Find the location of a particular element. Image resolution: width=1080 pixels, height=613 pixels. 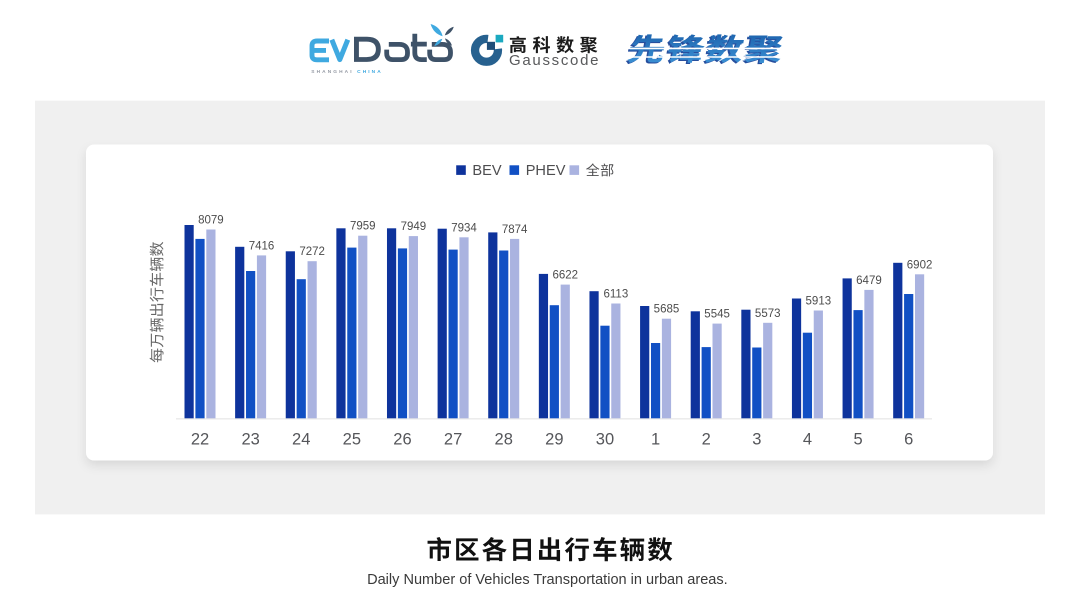

svg-text: 6622 is located at coordinates (565, 276).